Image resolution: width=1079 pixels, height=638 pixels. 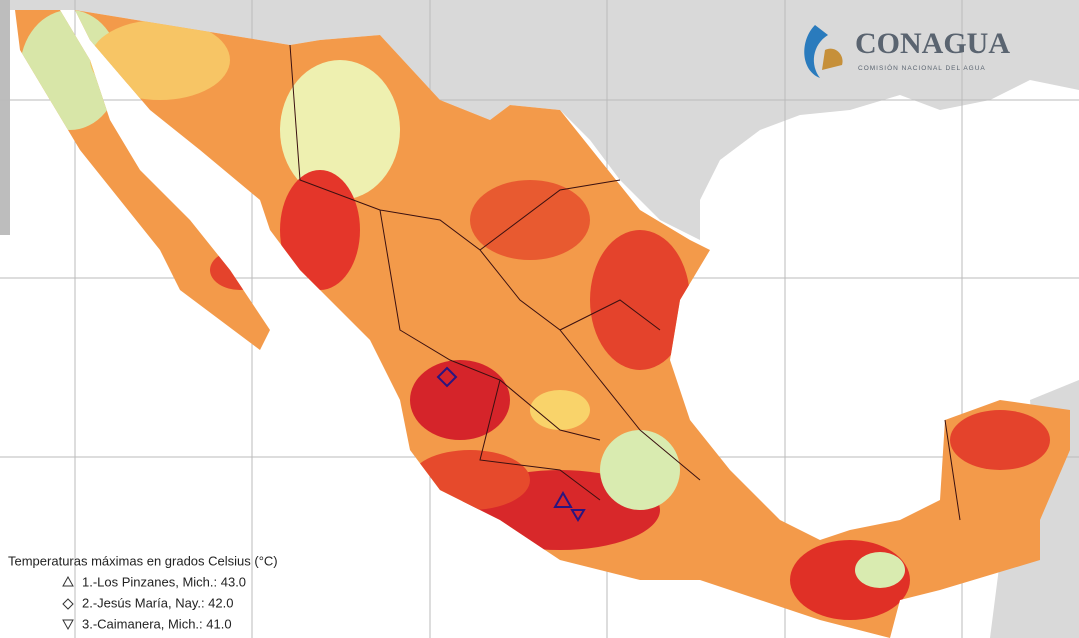 I want to click on logo-name: CONAGUA, so click(x=932, y=43).